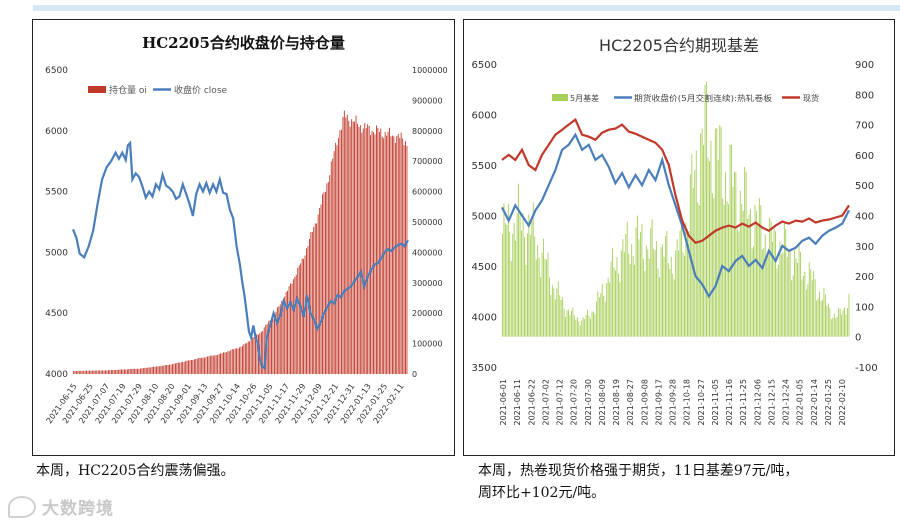 This screenshot has width=900, height=523. I want to click on y-right-tick-label: 900, so click(864, 65).